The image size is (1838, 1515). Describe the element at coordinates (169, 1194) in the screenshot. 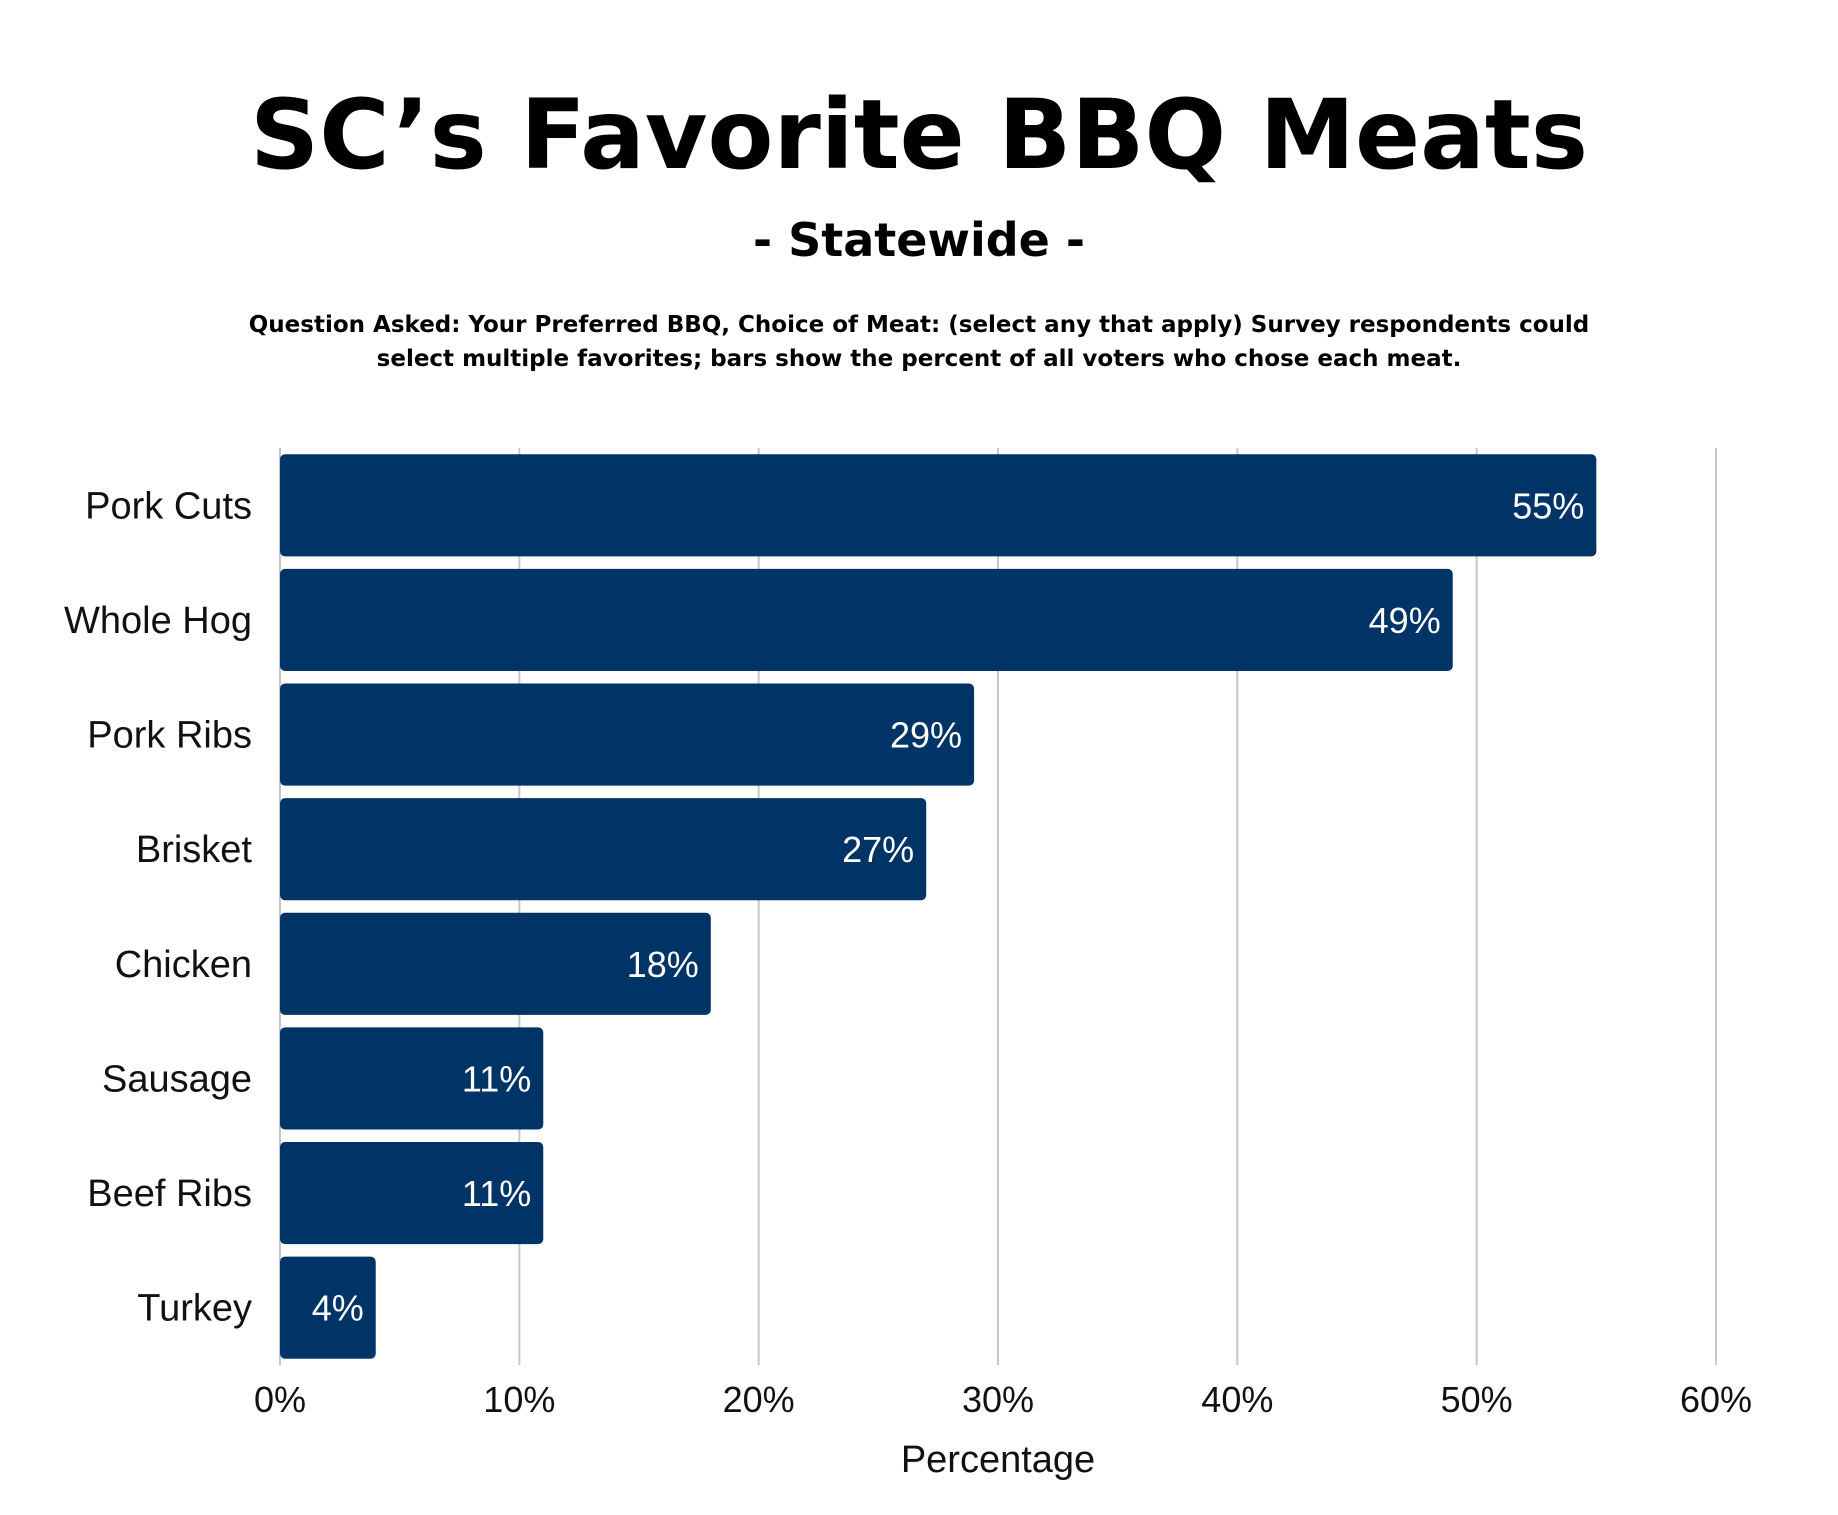

I see `category-label: Beef Ribs` at that location.